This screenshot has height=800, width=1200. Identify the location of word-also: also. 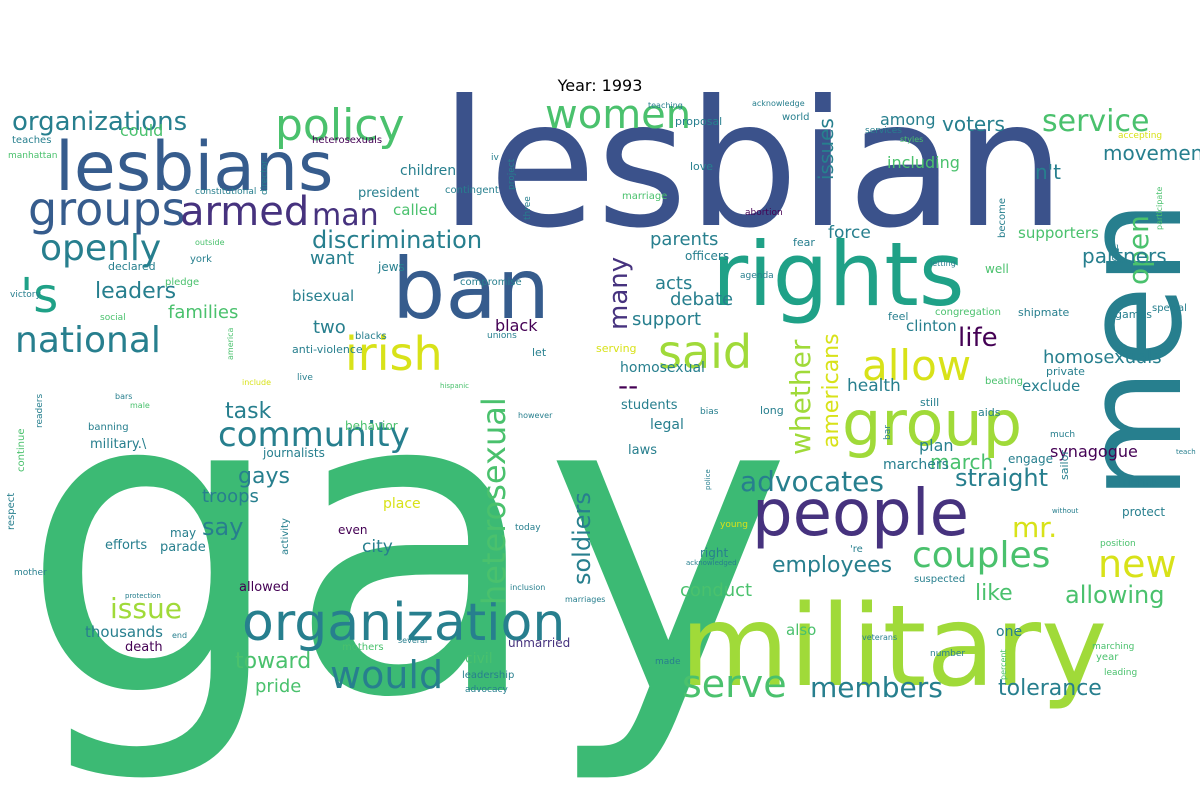
(801, 630).